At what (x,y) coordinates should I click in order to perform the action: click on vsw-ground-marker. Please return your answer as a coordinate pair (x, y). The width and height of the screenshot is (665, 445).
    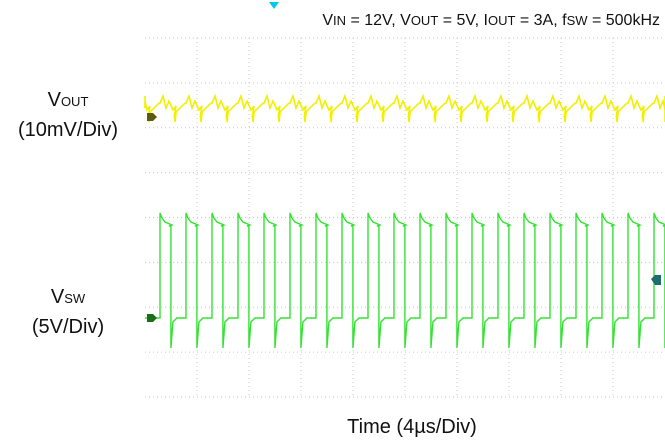
    Looking at the image, I should click on (152, 318).